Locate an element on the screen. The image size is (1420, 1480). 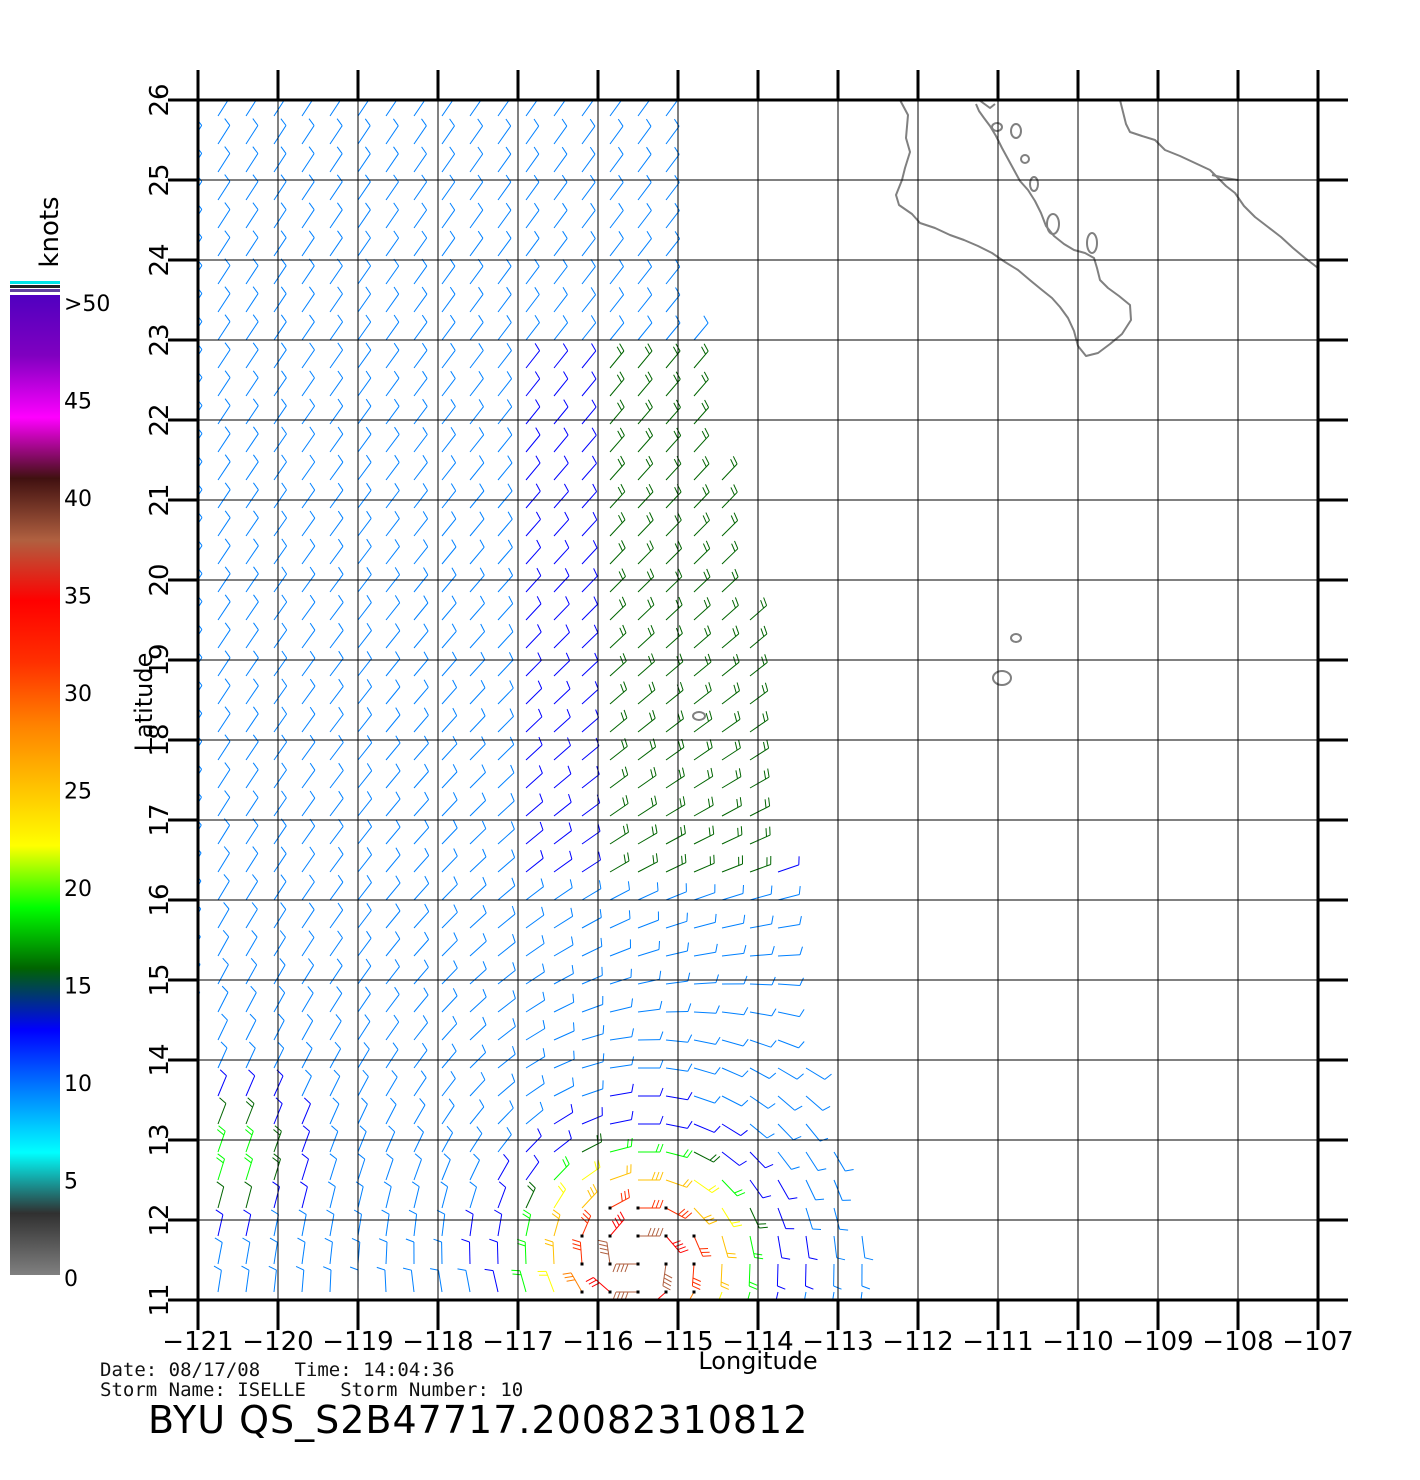
product-title: BYU QS_S2B47717.20082310812 is located at coordinates (478, 1420).